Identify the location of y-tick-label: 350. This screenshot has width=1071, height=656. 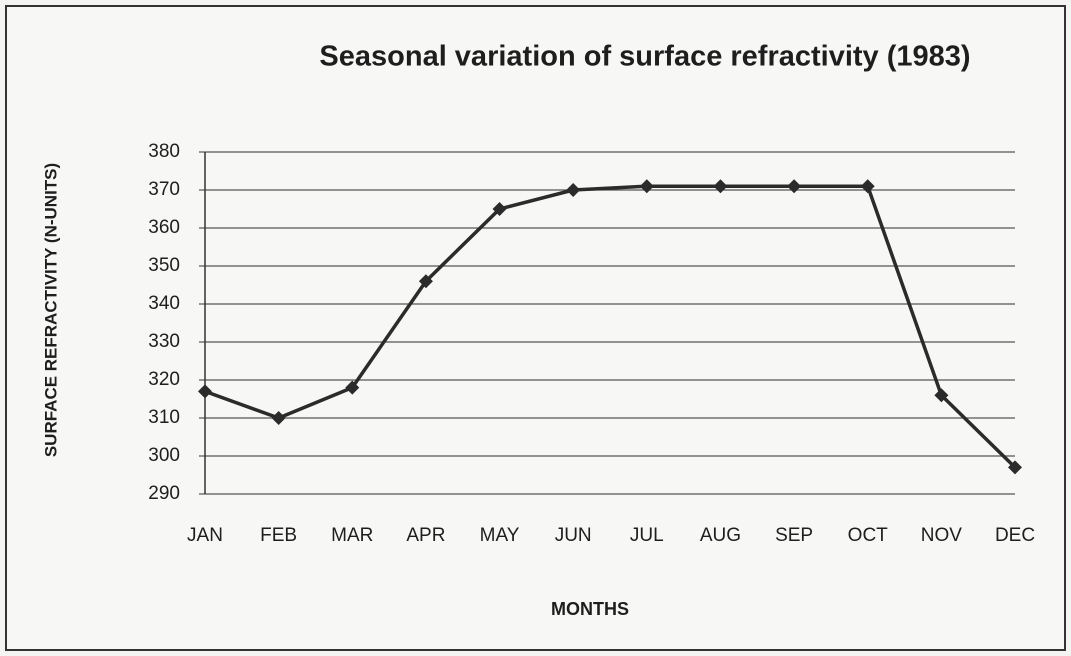
(164, 265).